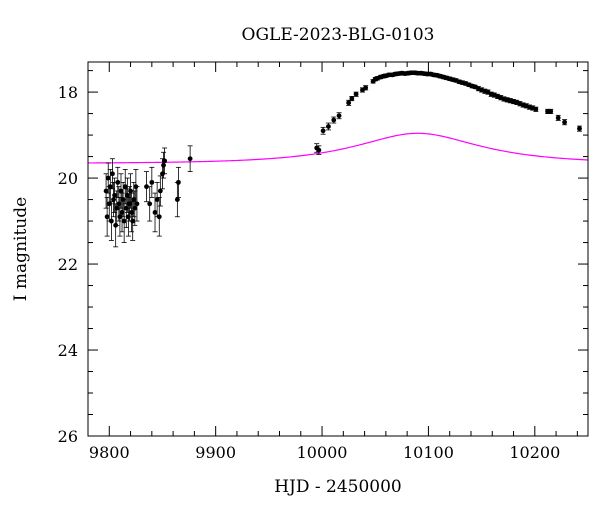  I want to click on y-tick-label: 22, so click(68, 264).